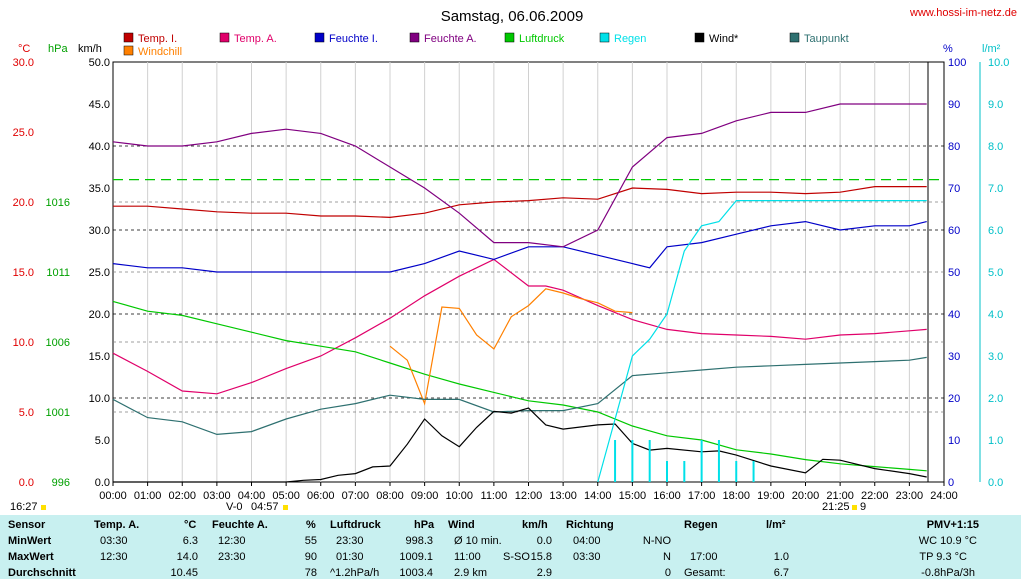  What do you see at coordinates (58, 49) in the screenshot?
I see `axis-unit-hpa: hPa` at bounding box center [58, 49].